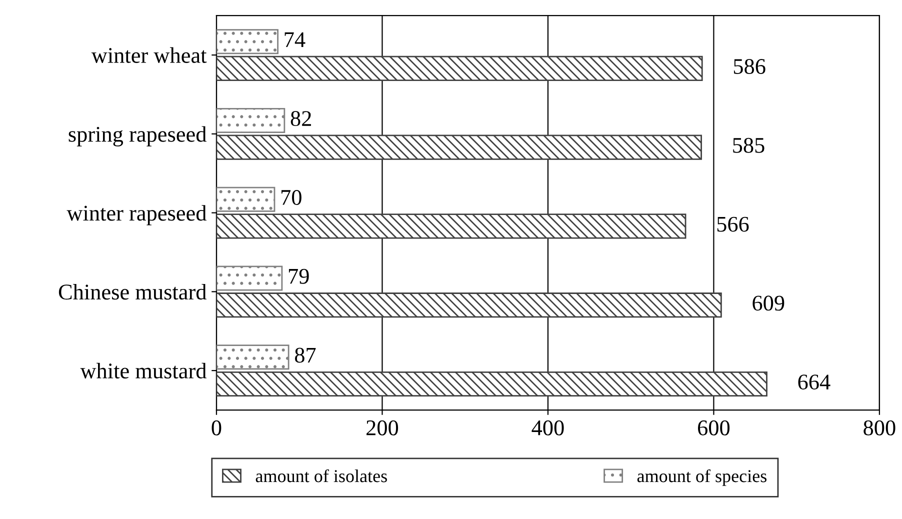 The width and height of the screenshot is (902, 519). Describe the element at coordinates (714, 428) in the screenshot. I see `x-tick-label: 600` at that location.